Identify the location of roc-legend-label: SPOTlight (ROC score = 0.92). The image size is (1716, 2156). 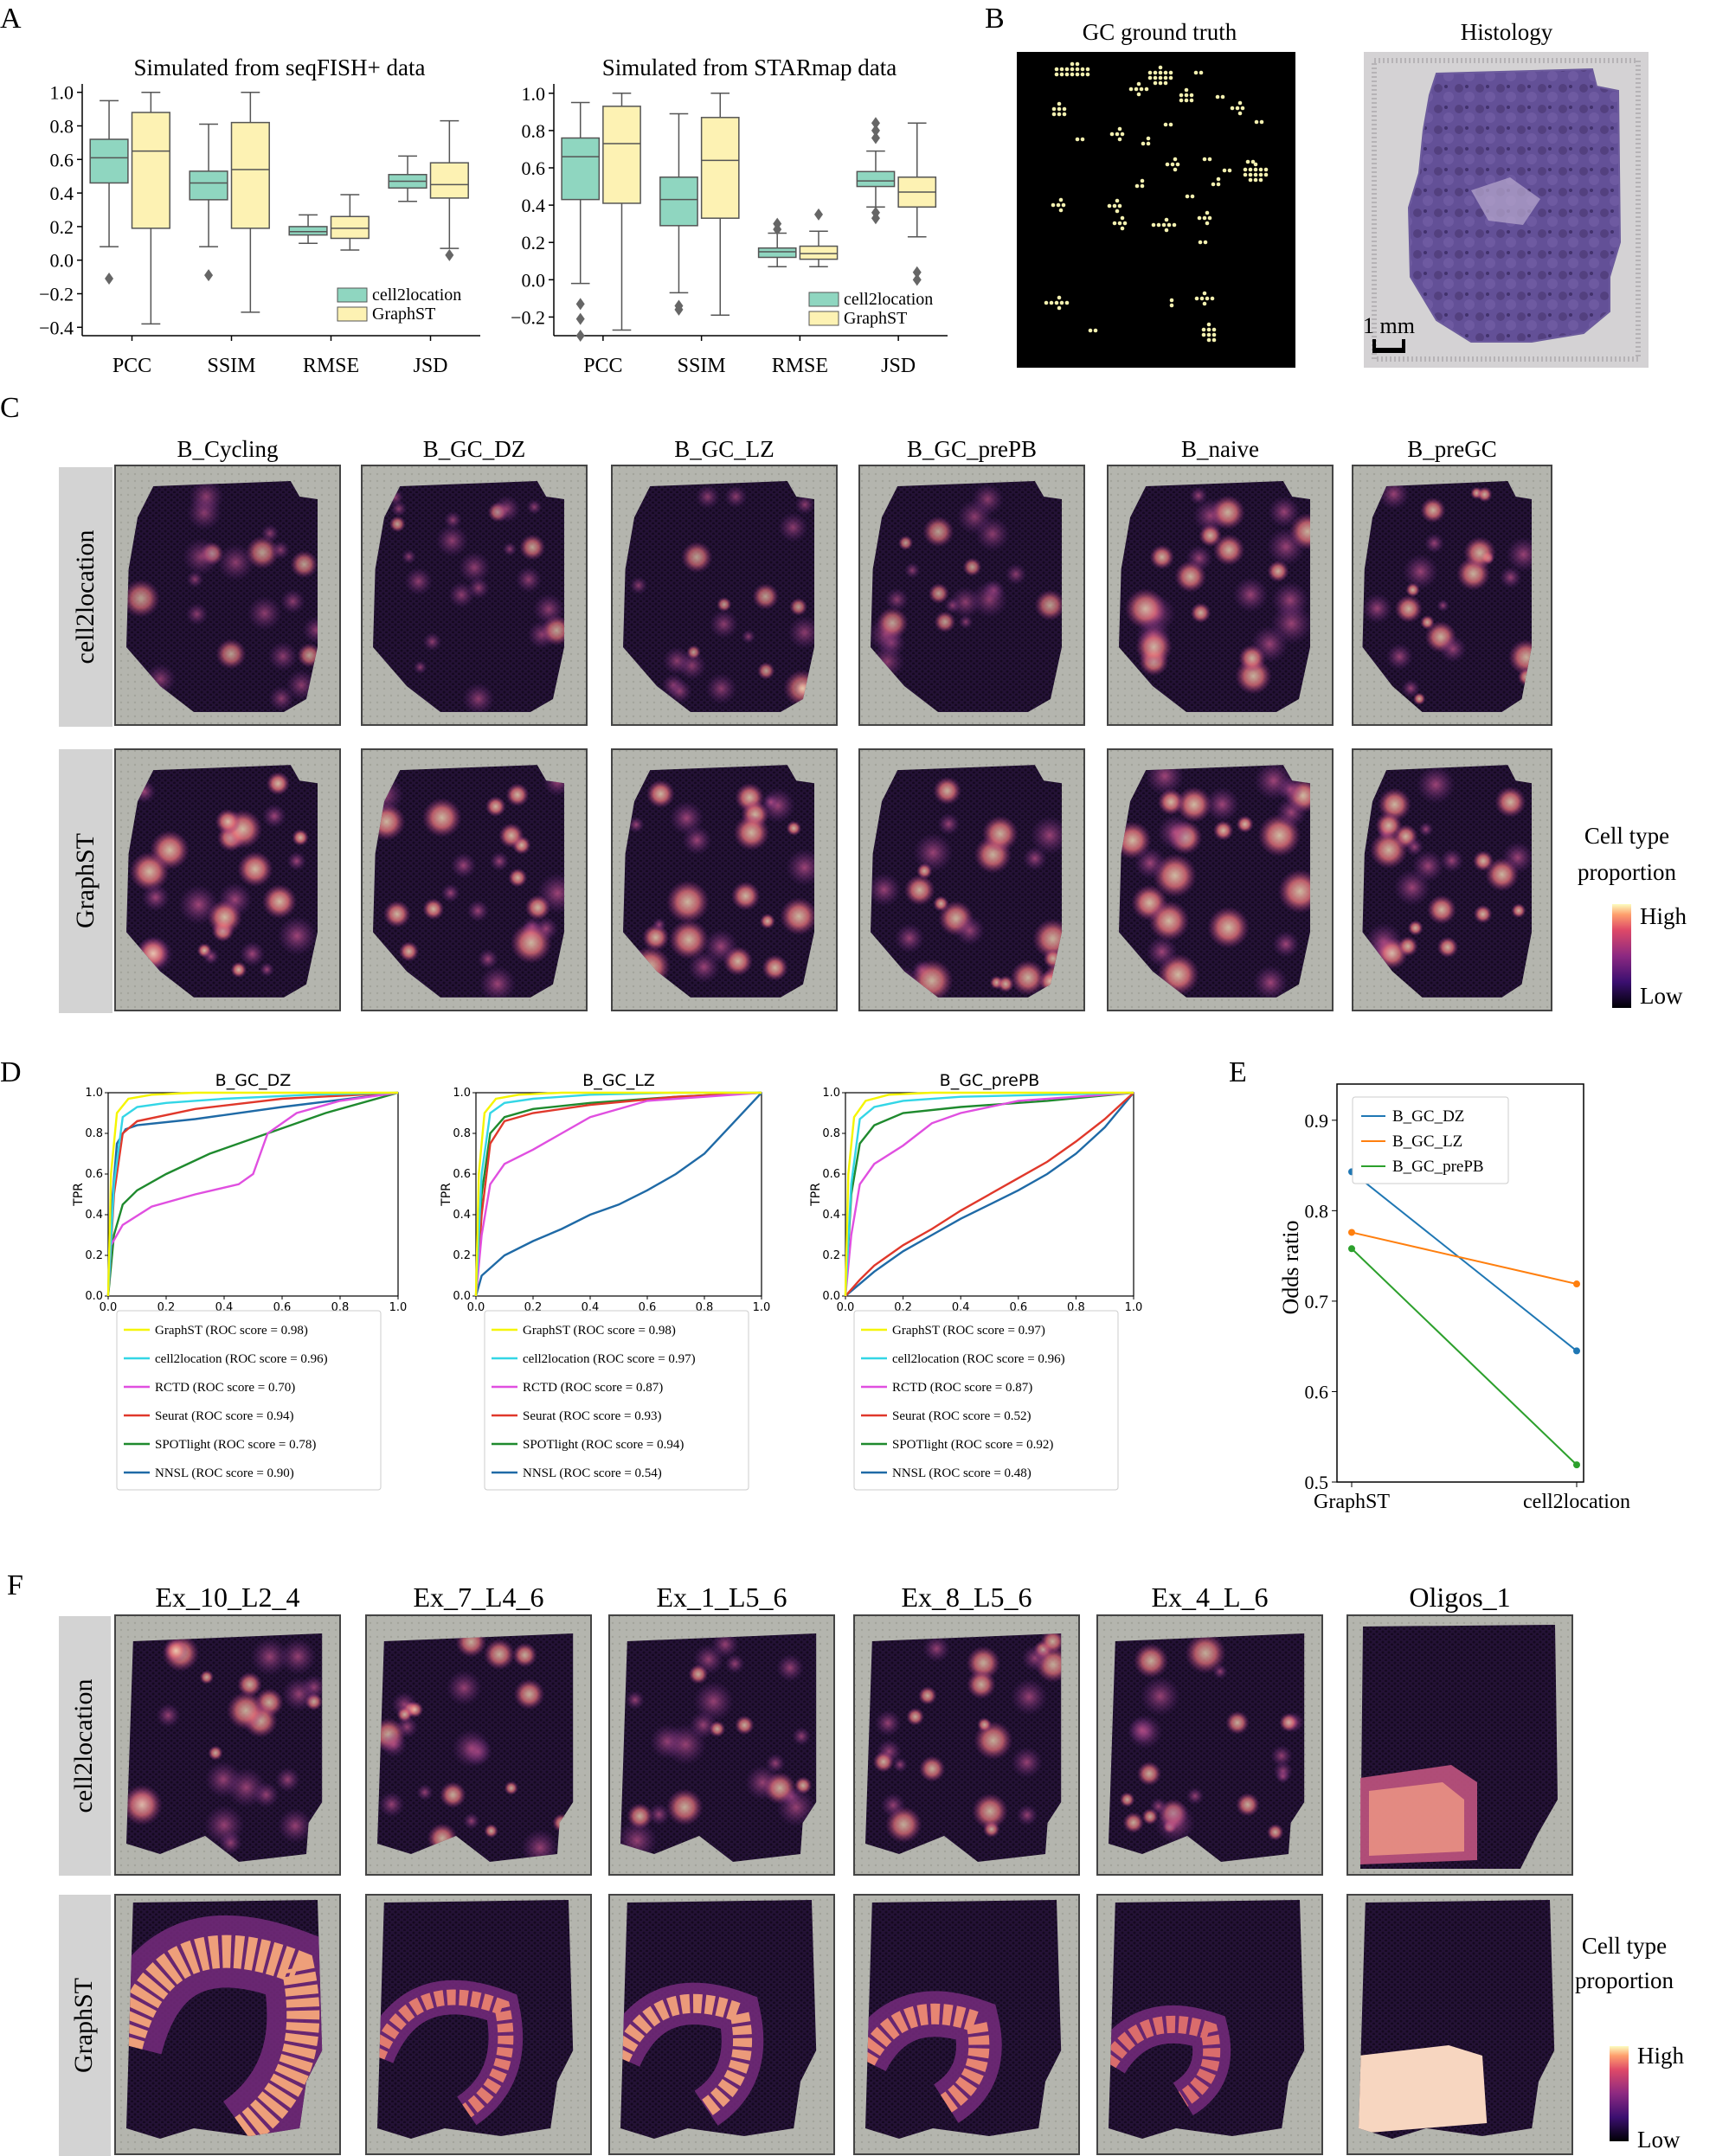
(973, 1445).